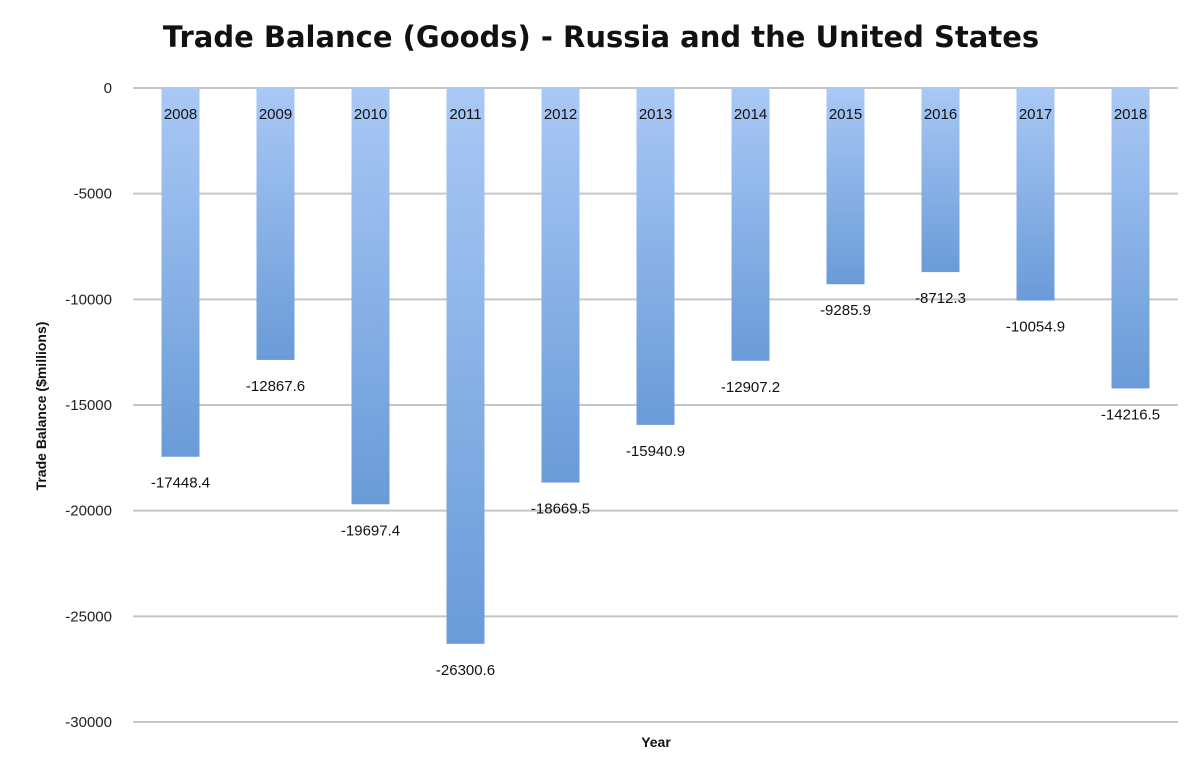 The height and width of the screenshot is (780, 1202). I want to click on x-axis-title: Year, so click(656, 742).